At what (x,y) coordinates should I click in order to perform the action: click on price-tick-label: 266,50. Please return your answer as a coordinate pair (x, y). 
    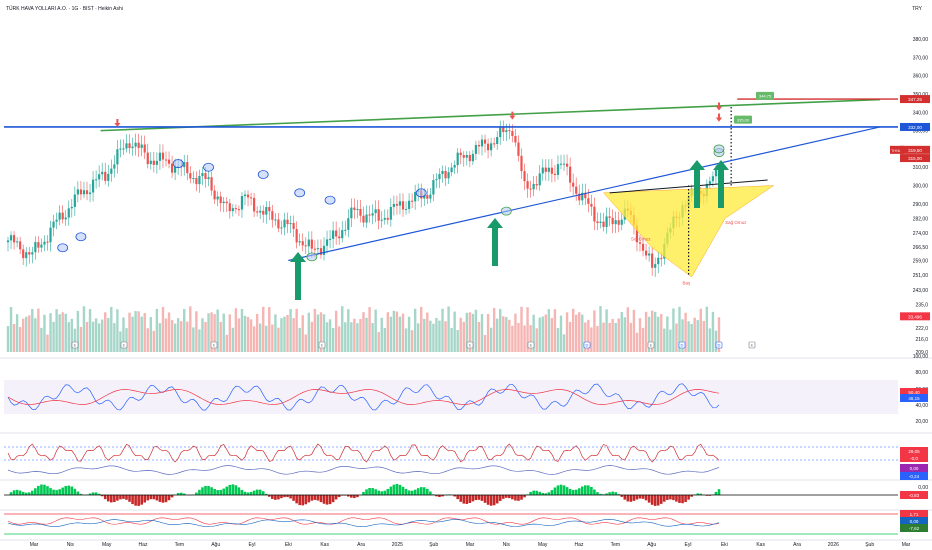
    Looking at the image, I should click on (921, 248).